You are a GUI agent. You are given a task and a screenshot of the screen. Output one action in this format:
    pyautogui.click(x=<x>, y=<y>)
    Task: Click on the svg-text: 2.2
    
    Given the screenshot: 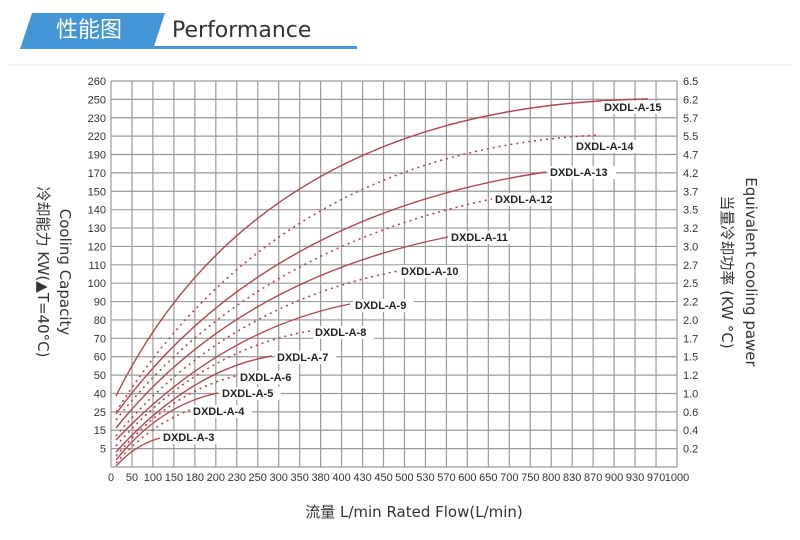 What is the action you would take?
    pyautogui.click(x=690, y=303)
    